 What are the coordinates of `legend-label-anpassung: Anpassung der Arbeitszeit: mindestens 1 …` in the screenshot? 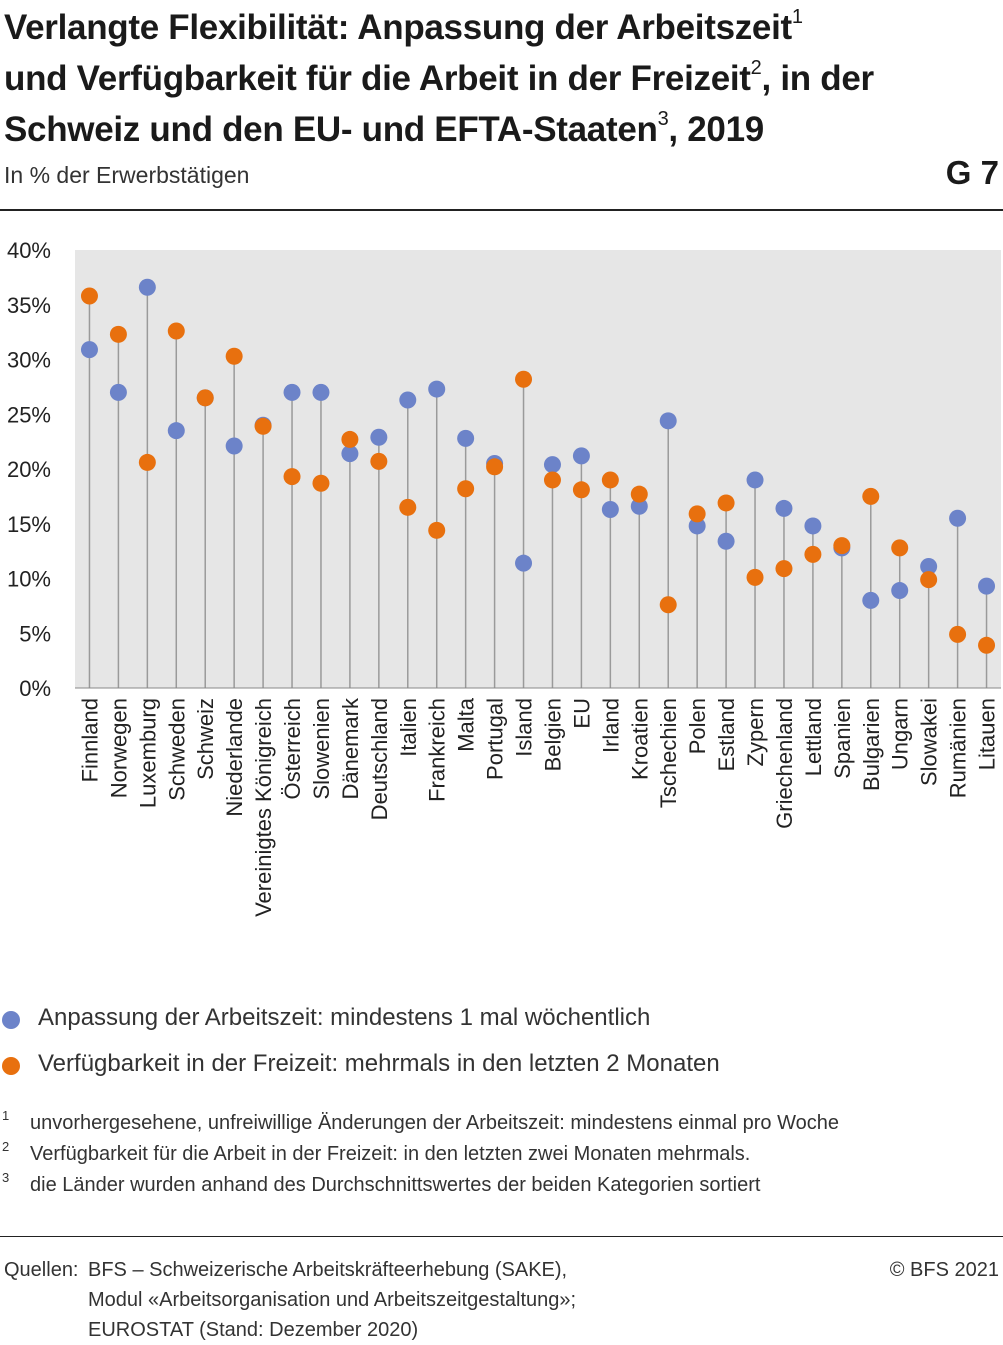 It's located at (344, 1017).